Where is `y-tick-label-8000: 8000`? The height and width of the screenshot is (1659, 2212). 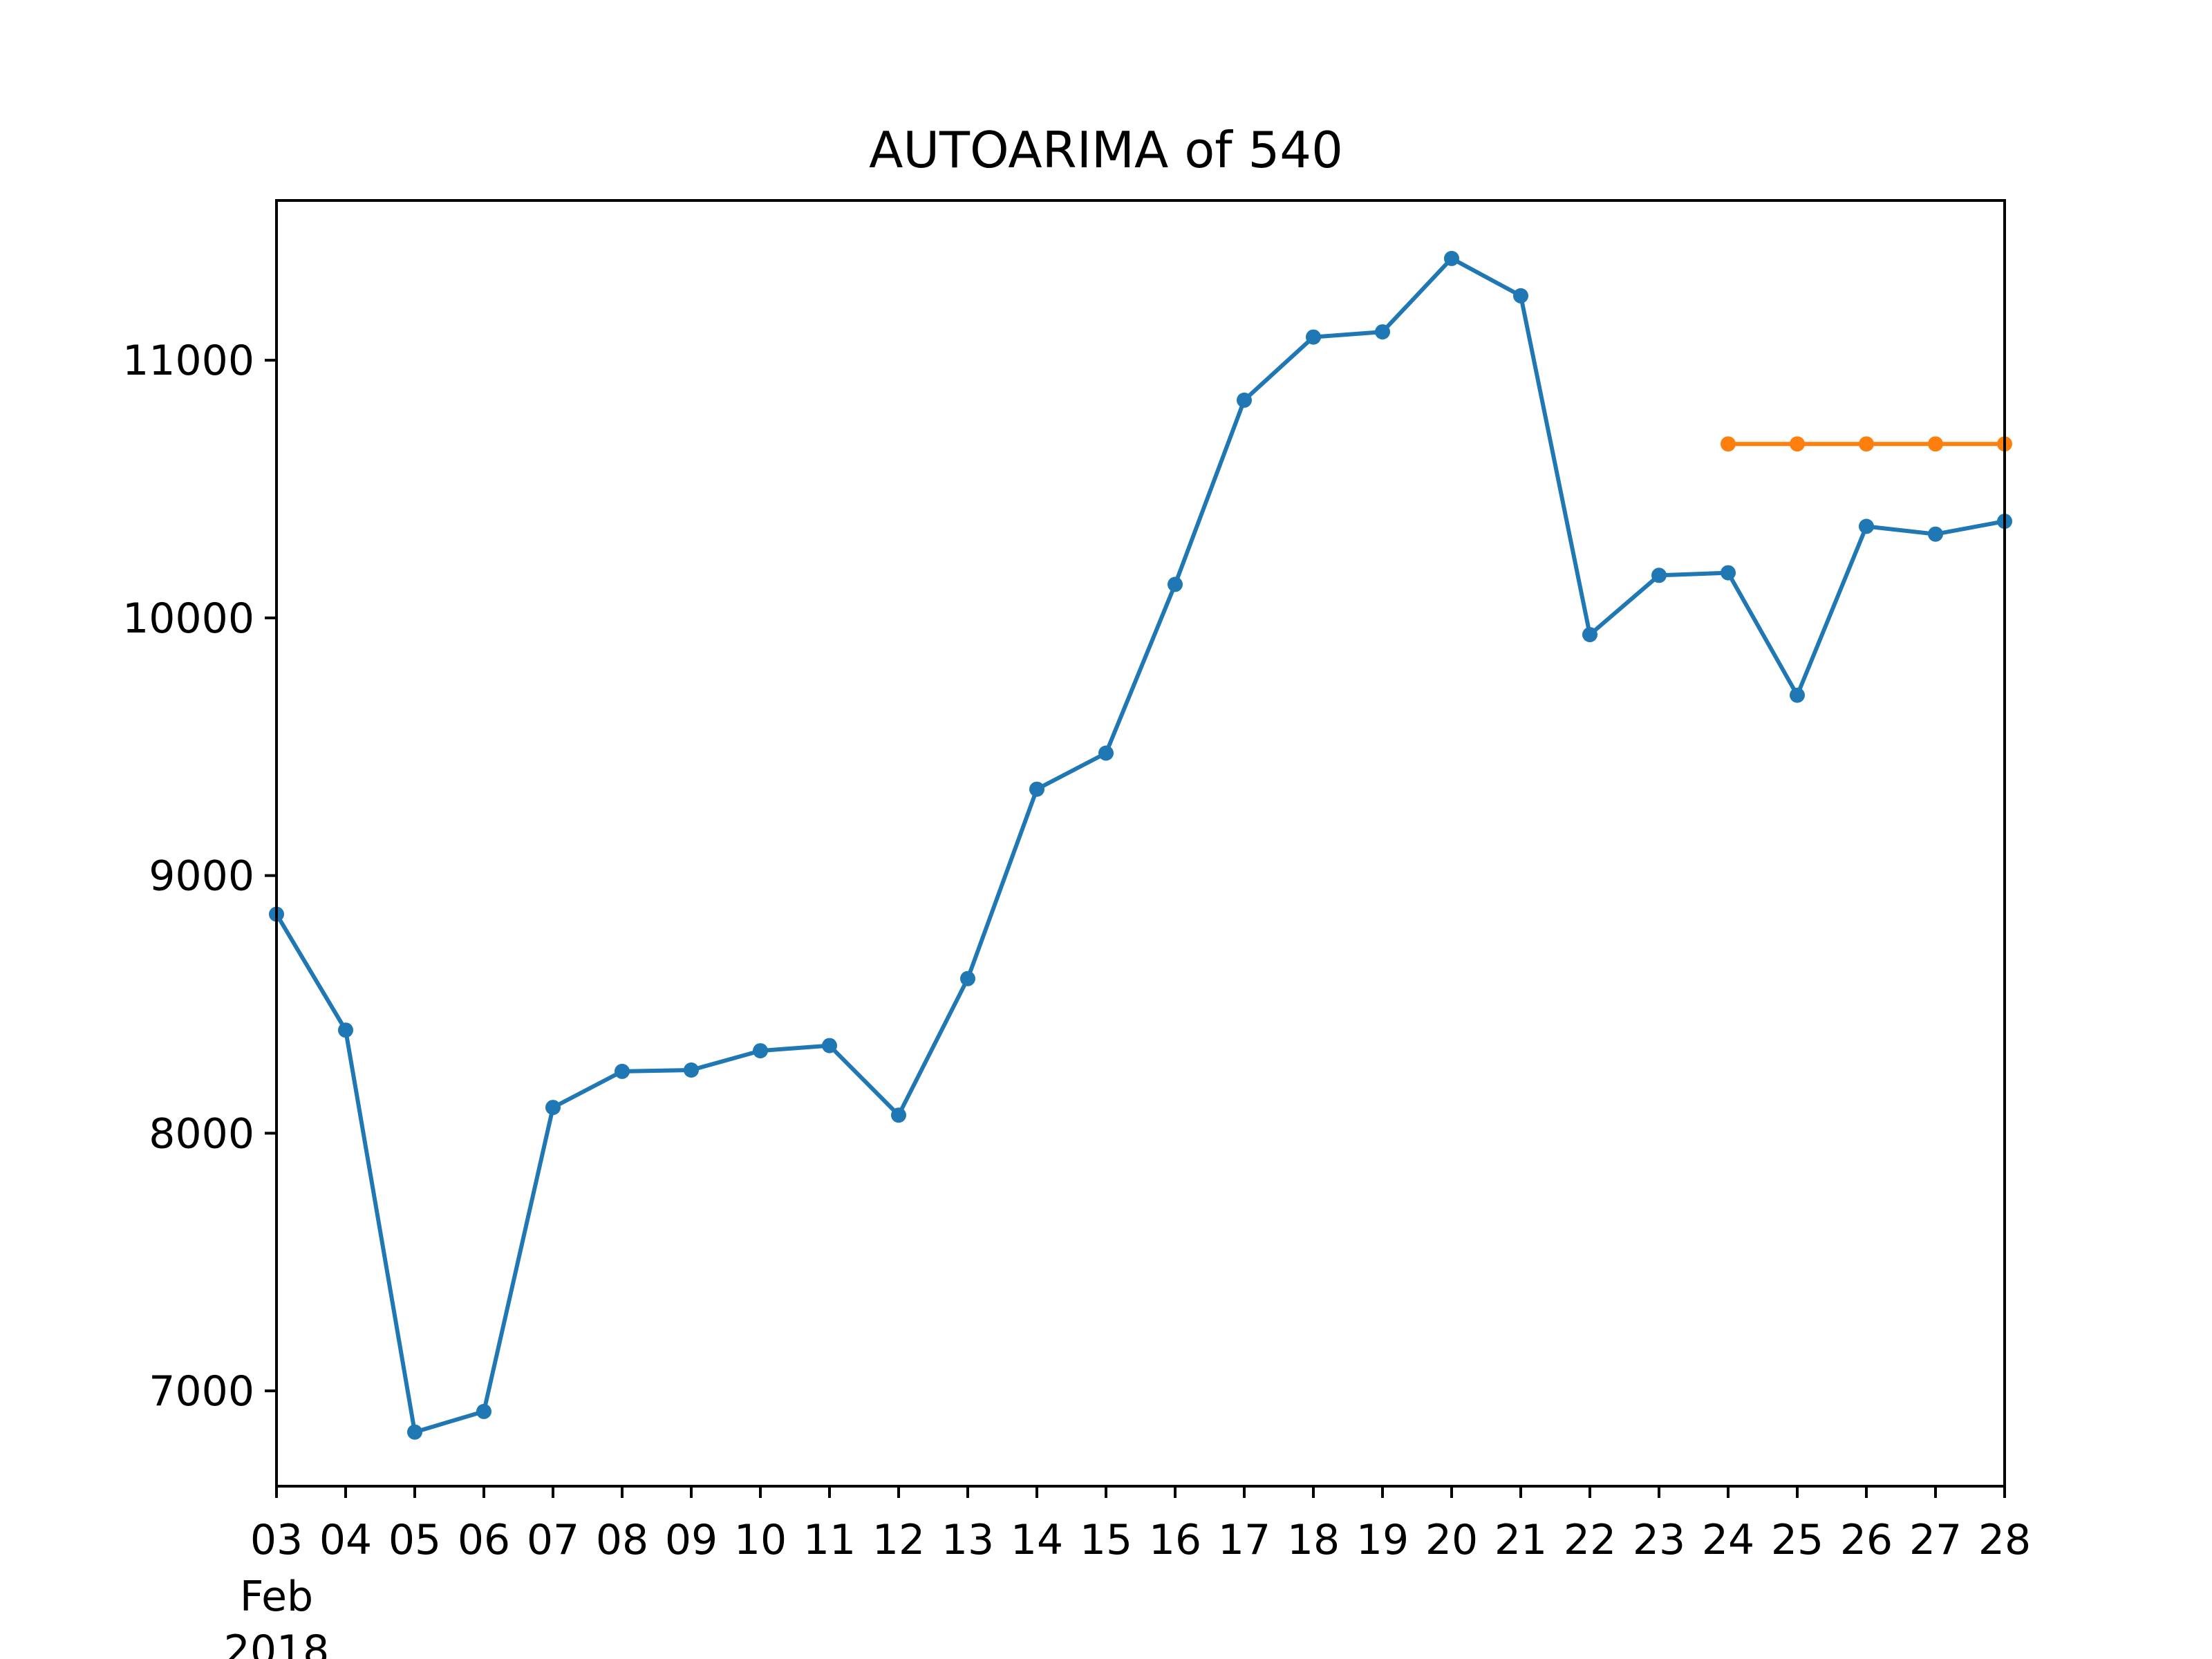
y-tick-label-8000: 8000 is located at coordinates (201, 1133).